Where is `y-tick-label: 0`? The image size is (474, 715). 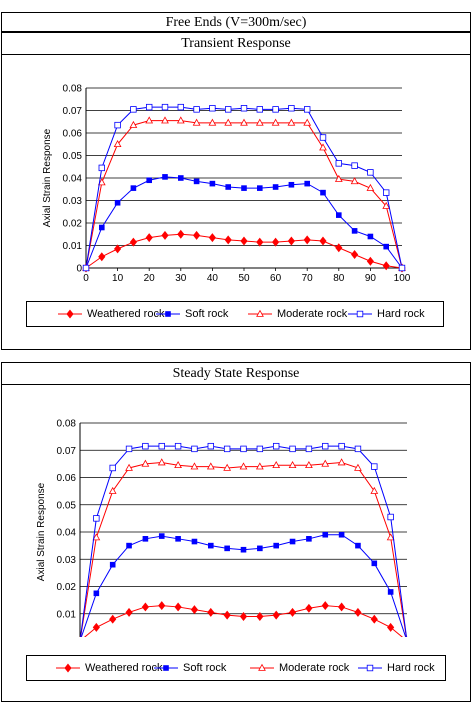
y-tick-label: 0 is located at coordinates (79, 269).